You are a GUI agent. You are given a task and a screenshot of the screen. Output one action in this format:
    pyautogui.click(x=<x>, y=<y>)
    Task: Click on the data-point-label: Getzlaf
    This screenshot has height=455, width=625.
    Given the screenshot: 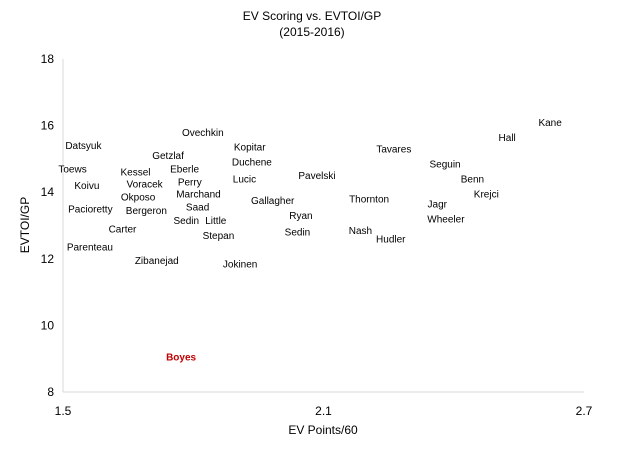 What is the action you would take?
    pyautogui.click(x=168, y=156)
    